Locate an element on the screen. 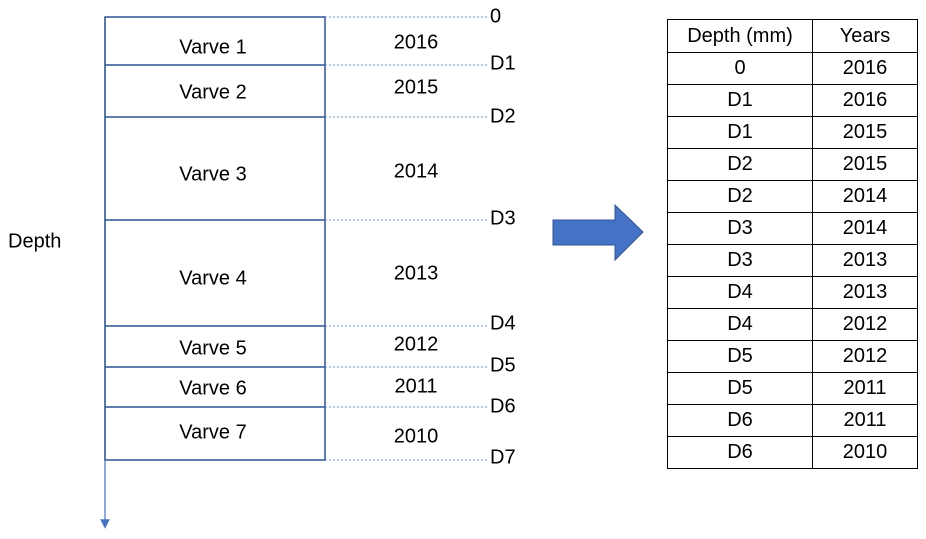  header-cell: Years is located at coordinates (865, 36).